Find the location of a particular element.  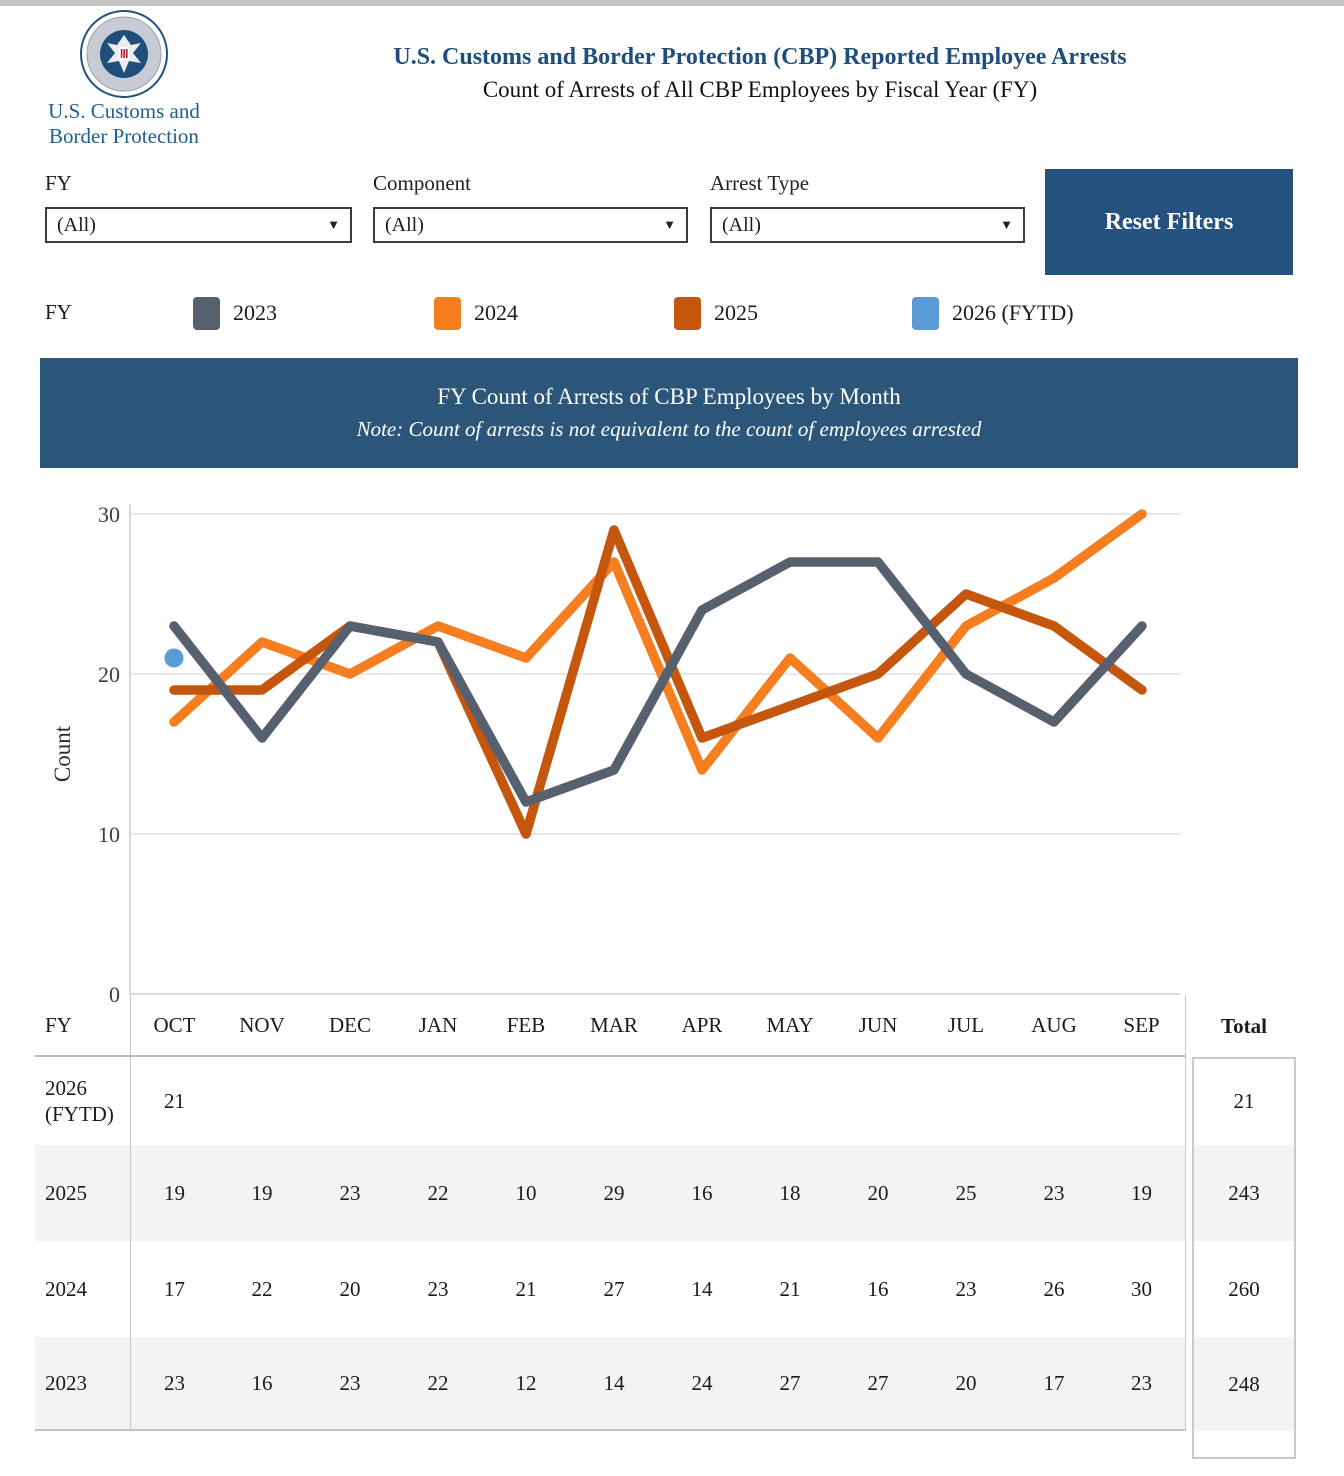

table-cell-2026-nov is located at coordinates (262, 1101).